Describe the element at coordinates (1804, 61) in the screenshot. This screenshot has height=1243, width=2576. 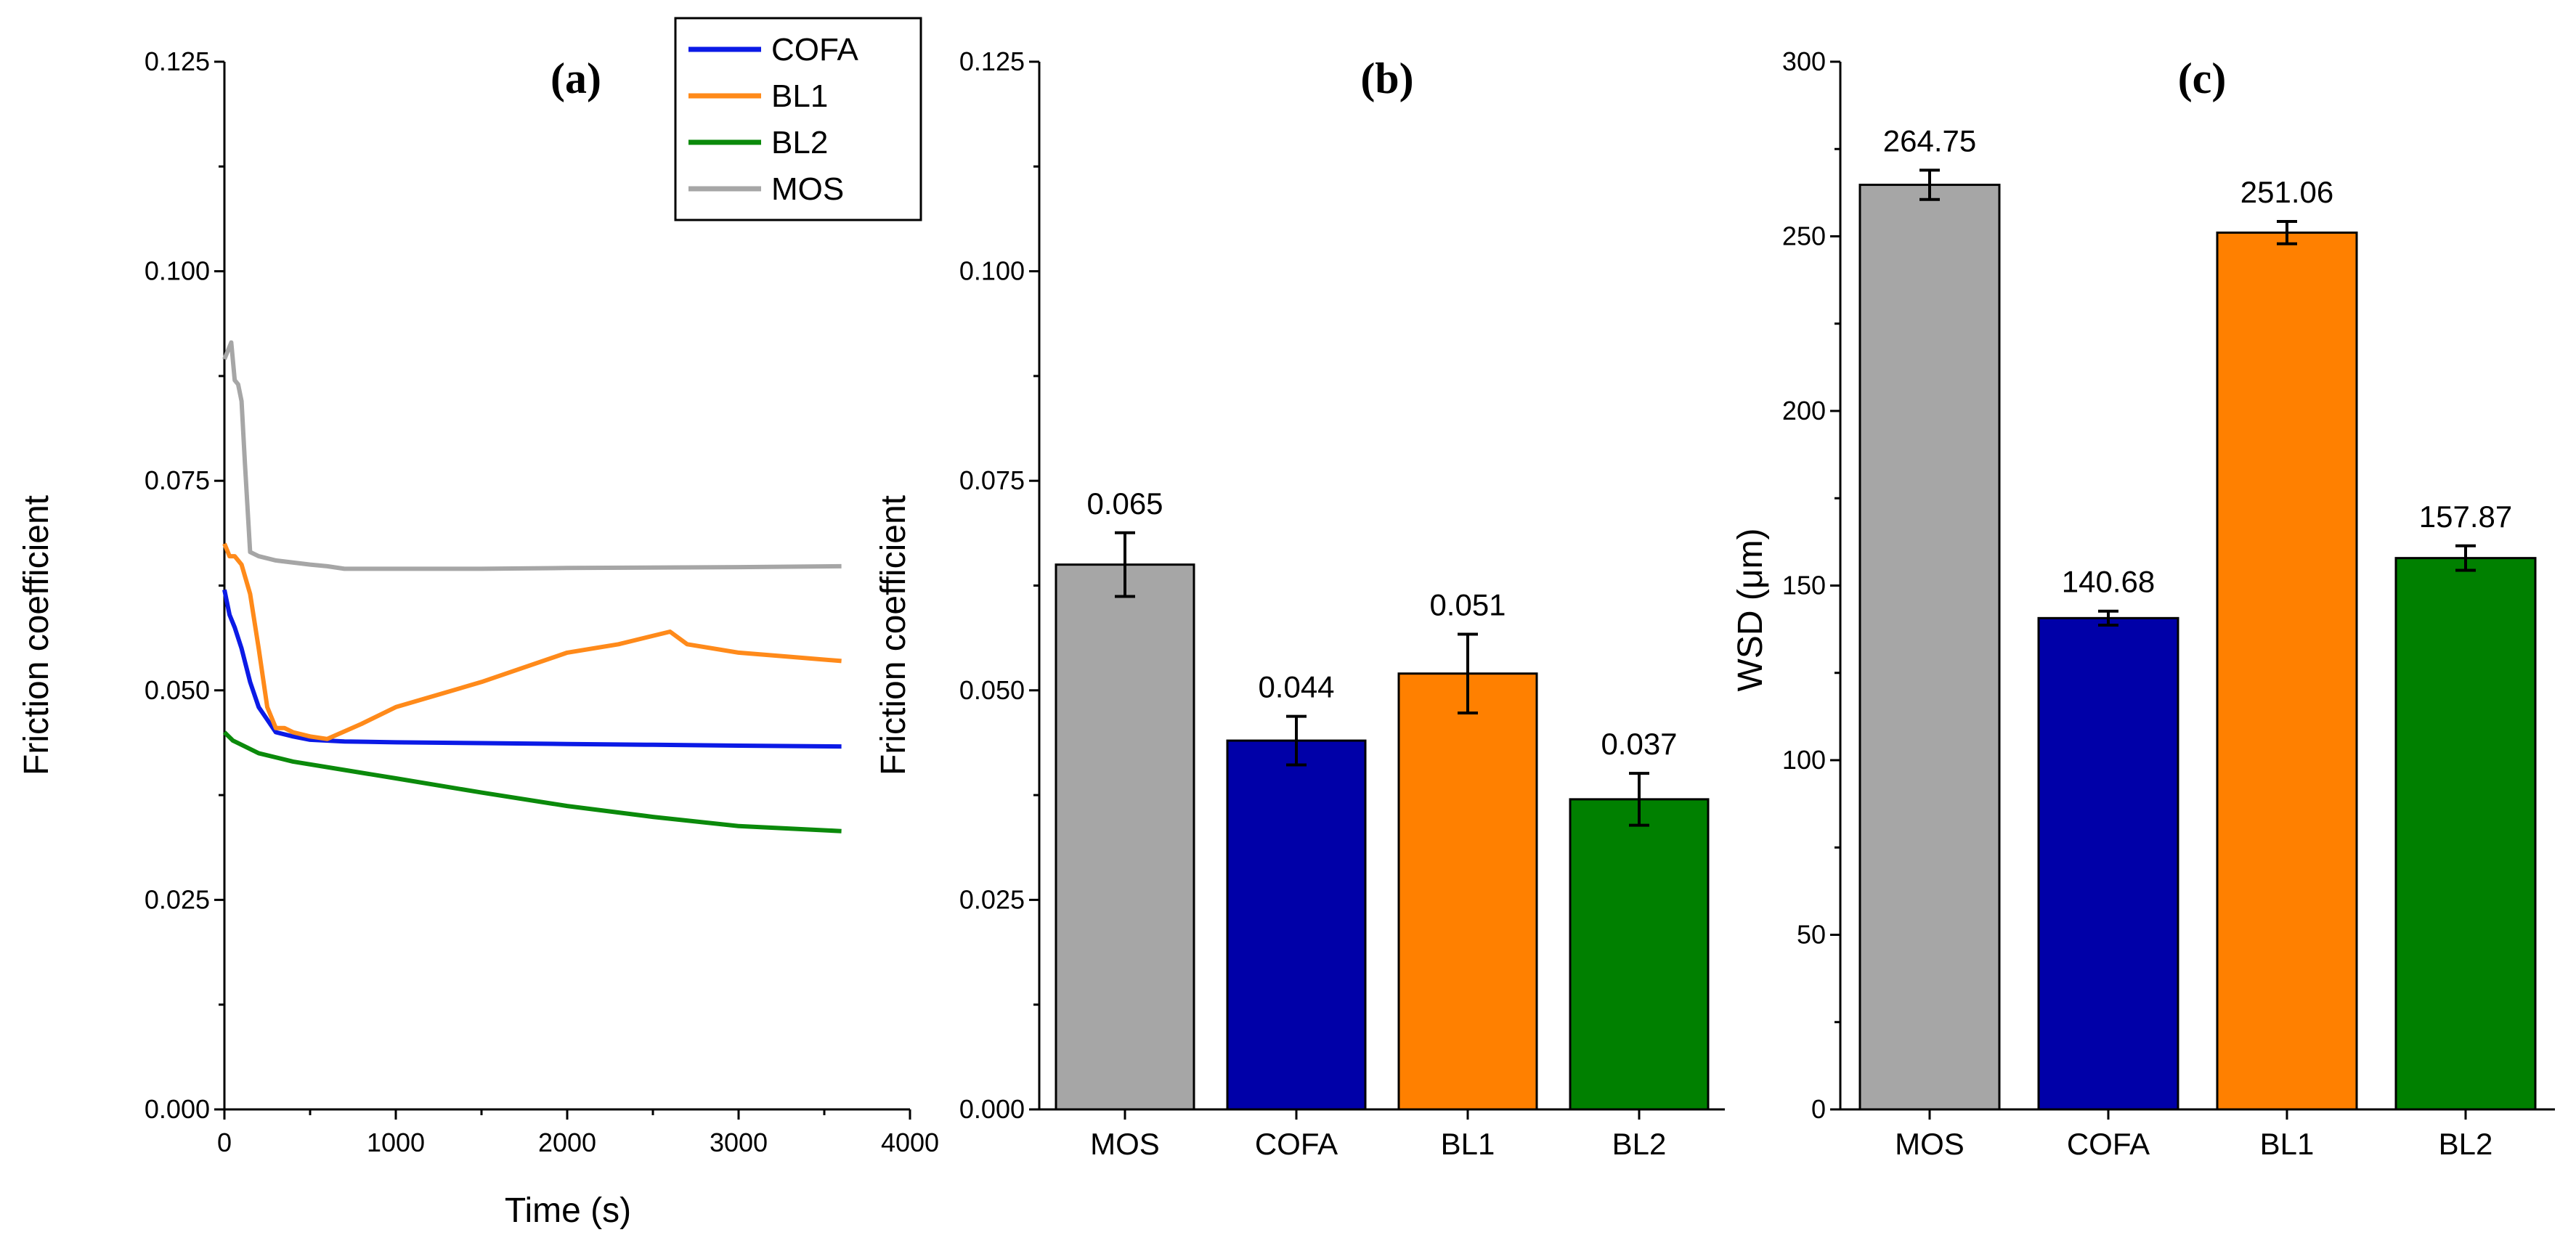
I see `panel-c-y-tick-label: 300` at that location.